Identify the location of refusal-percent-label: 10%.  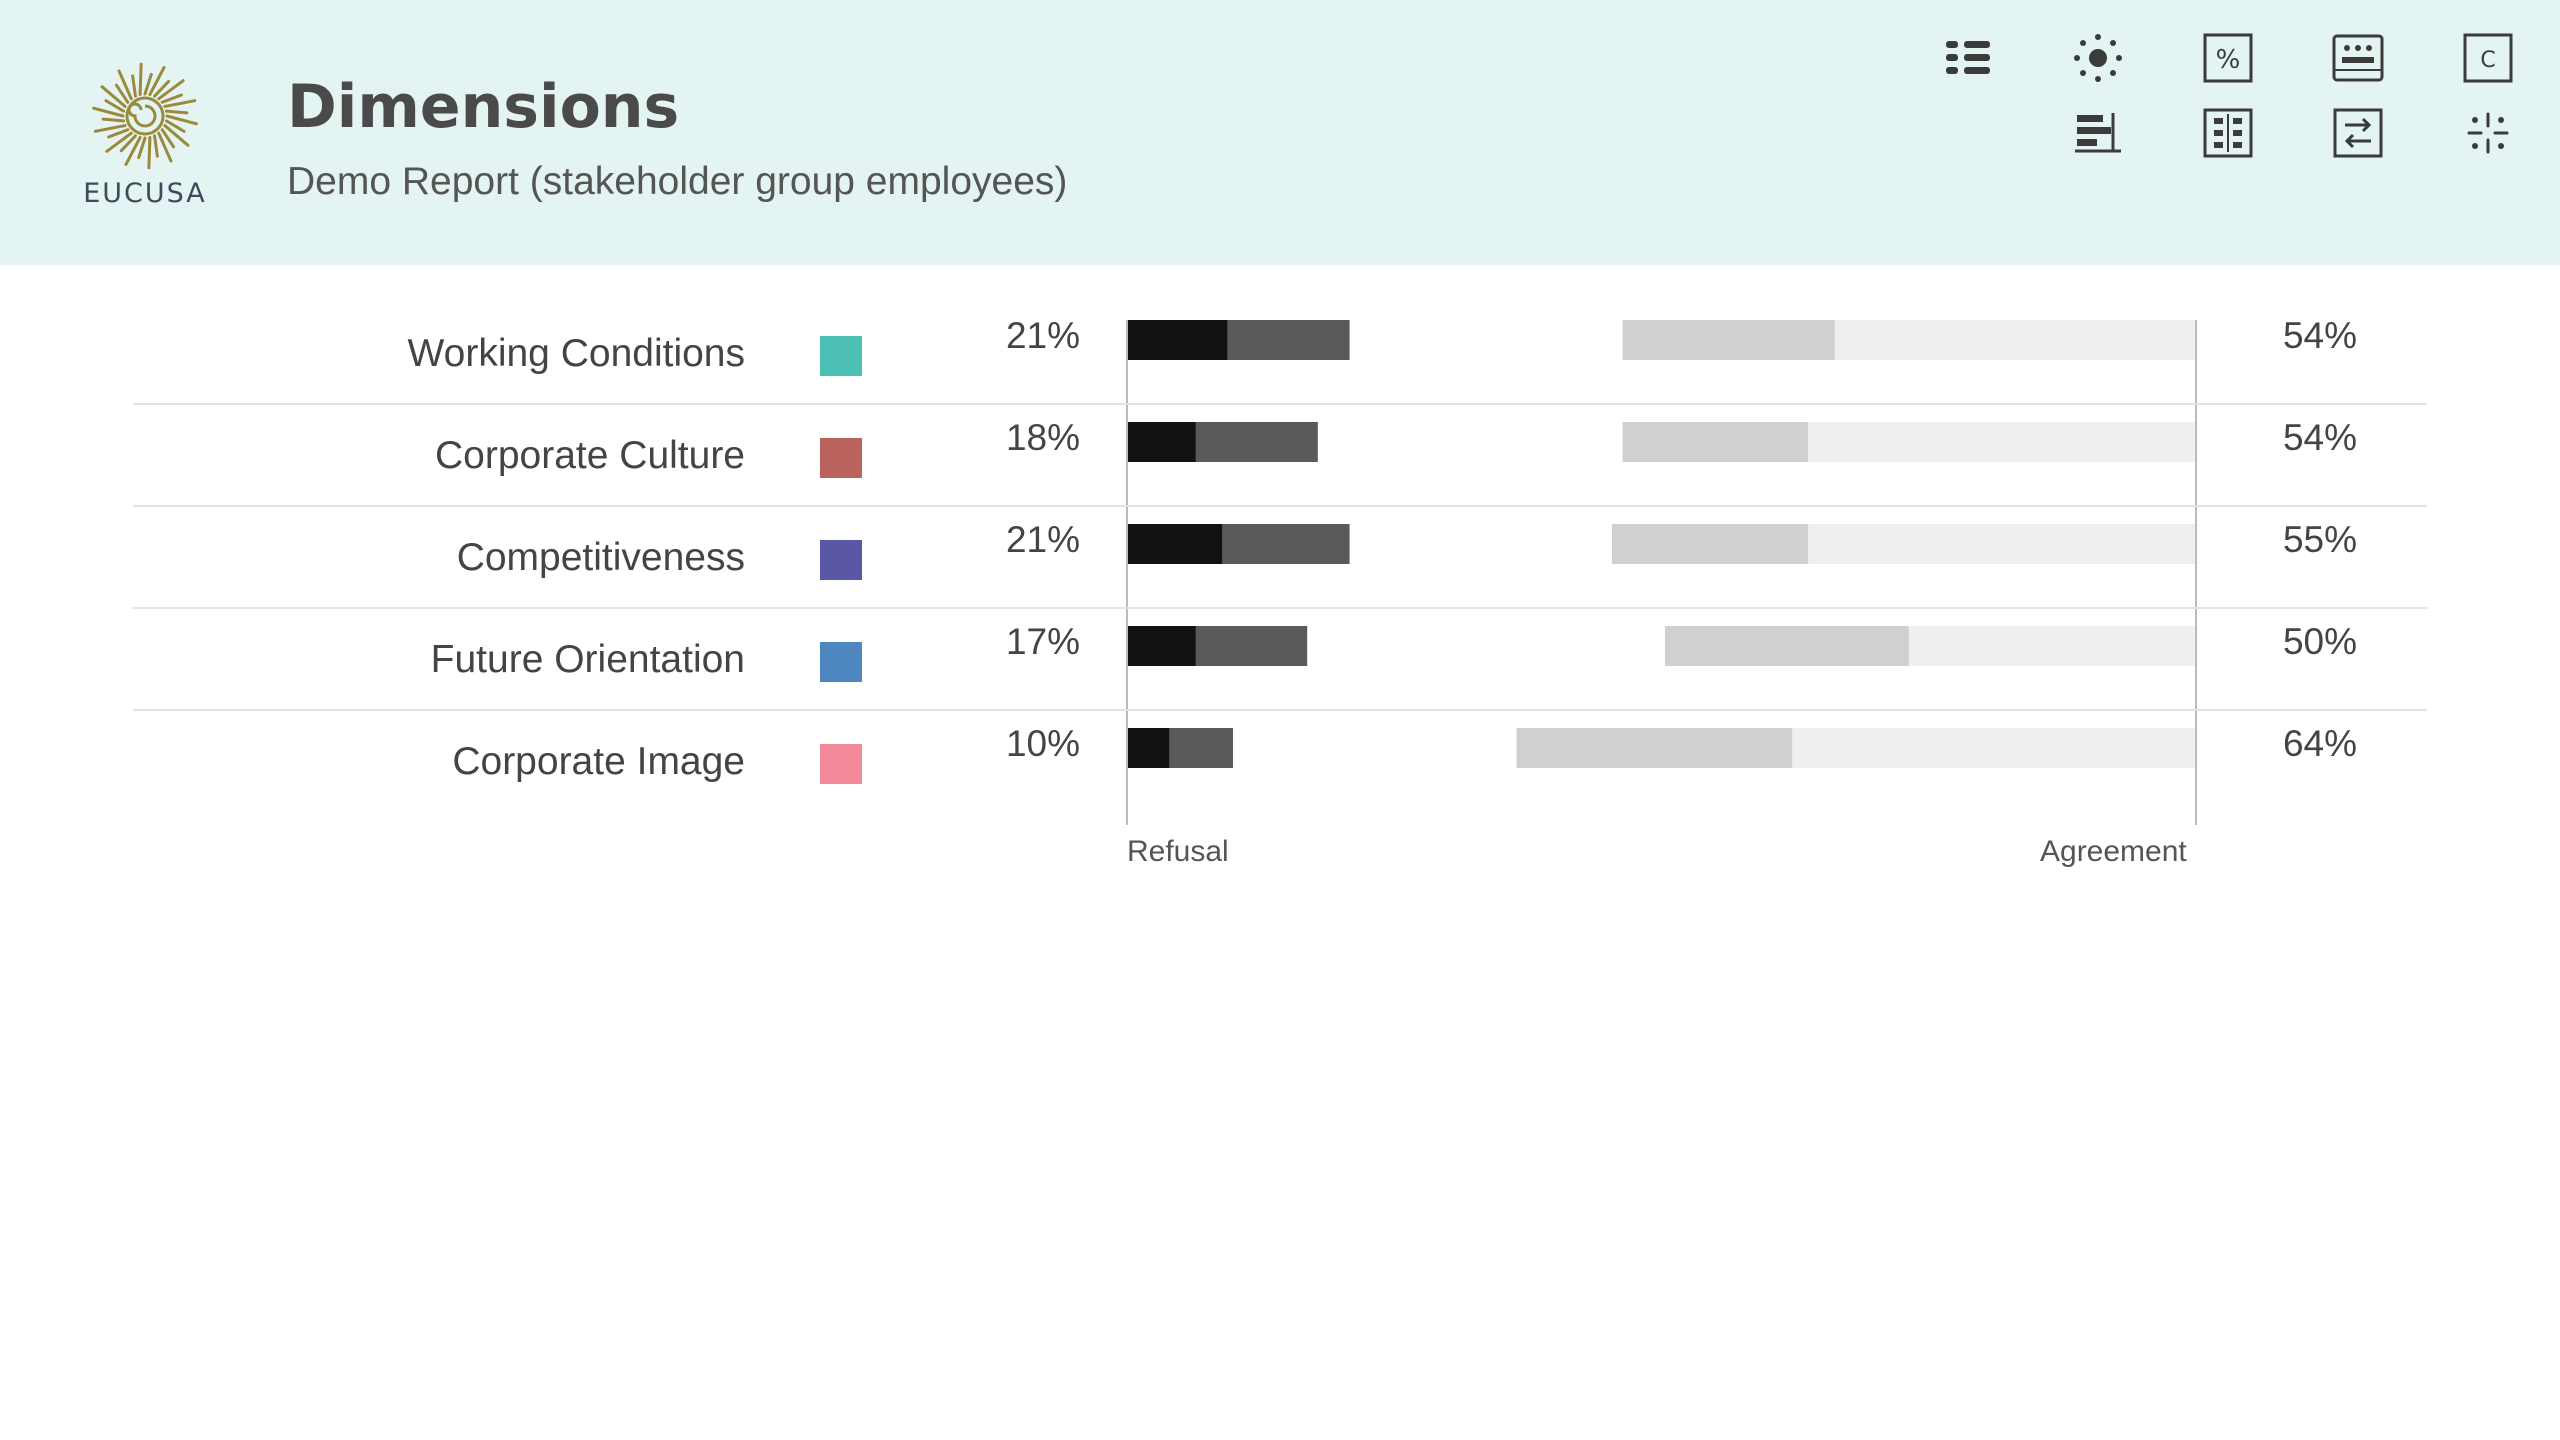
(1042, 743).